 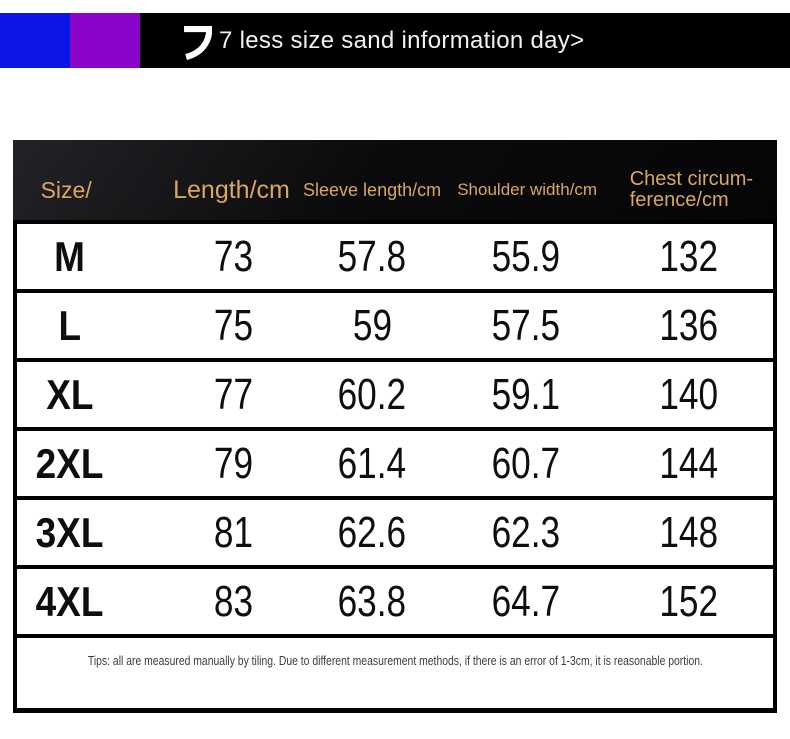 What do you see at coordinates (688, 532) in the screenshot?
I see `chest-cell: 148` at bounding box center [688, 532].